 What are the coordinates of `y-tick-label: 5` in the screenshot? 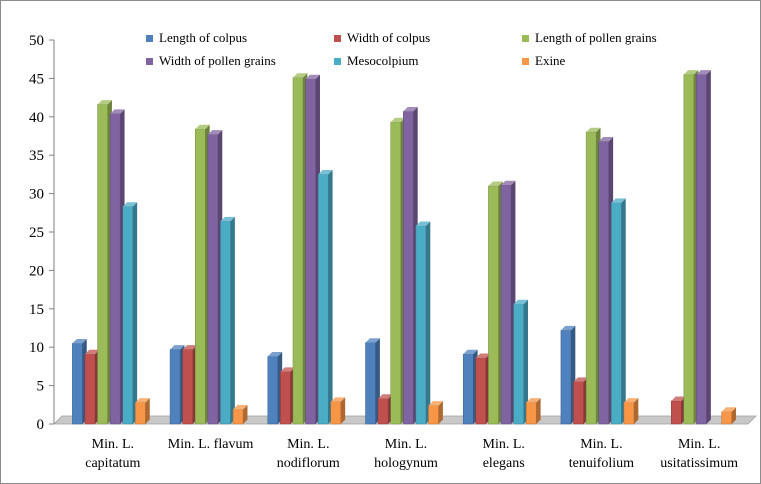 It's located at (41, 387).